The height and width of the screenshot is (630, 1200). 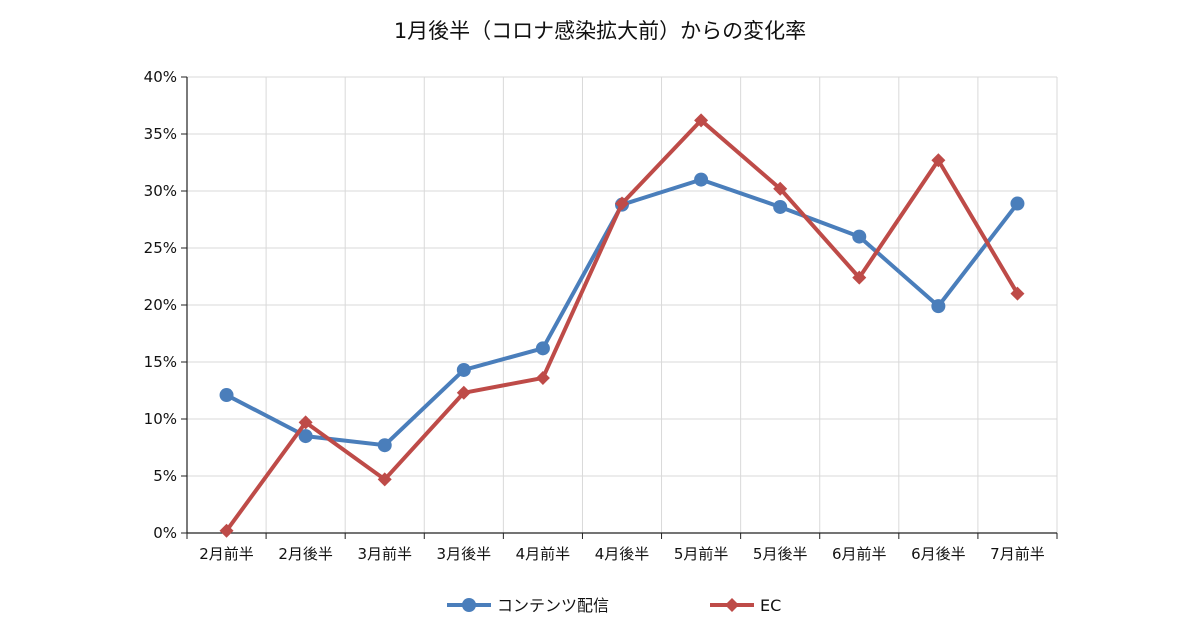 What do you see at coordinates (1017, 554) in the screenshot?
I see `x-tick-label: 7月前半` at bounding box center [1017, 554].